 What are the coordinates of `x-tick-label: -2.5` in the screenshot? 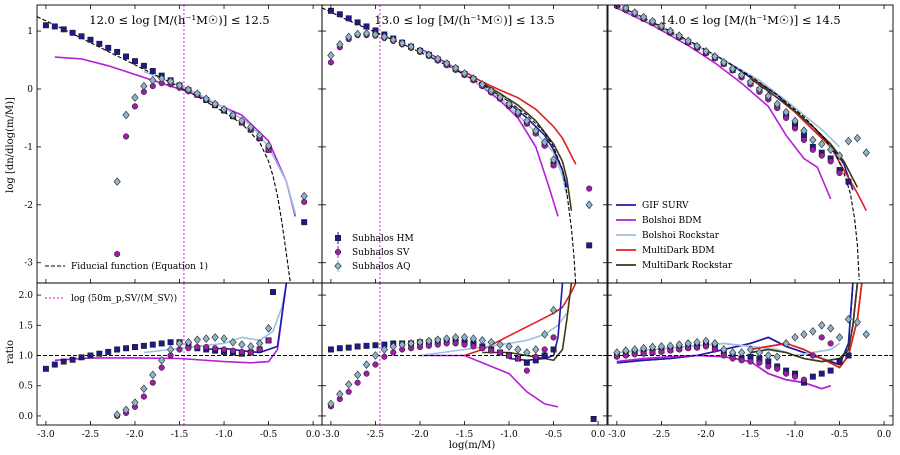 It's located at (376, 435).